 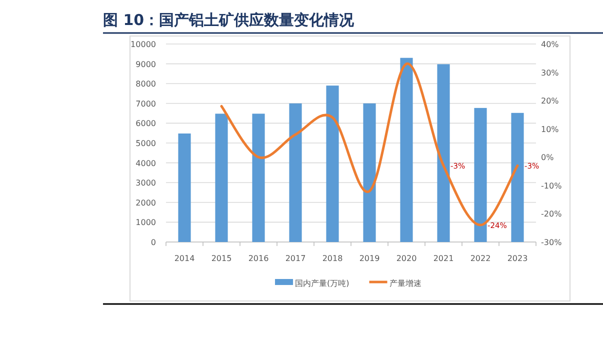 I want to click on x-tick-label: 2021, so click(x=443, y=258).